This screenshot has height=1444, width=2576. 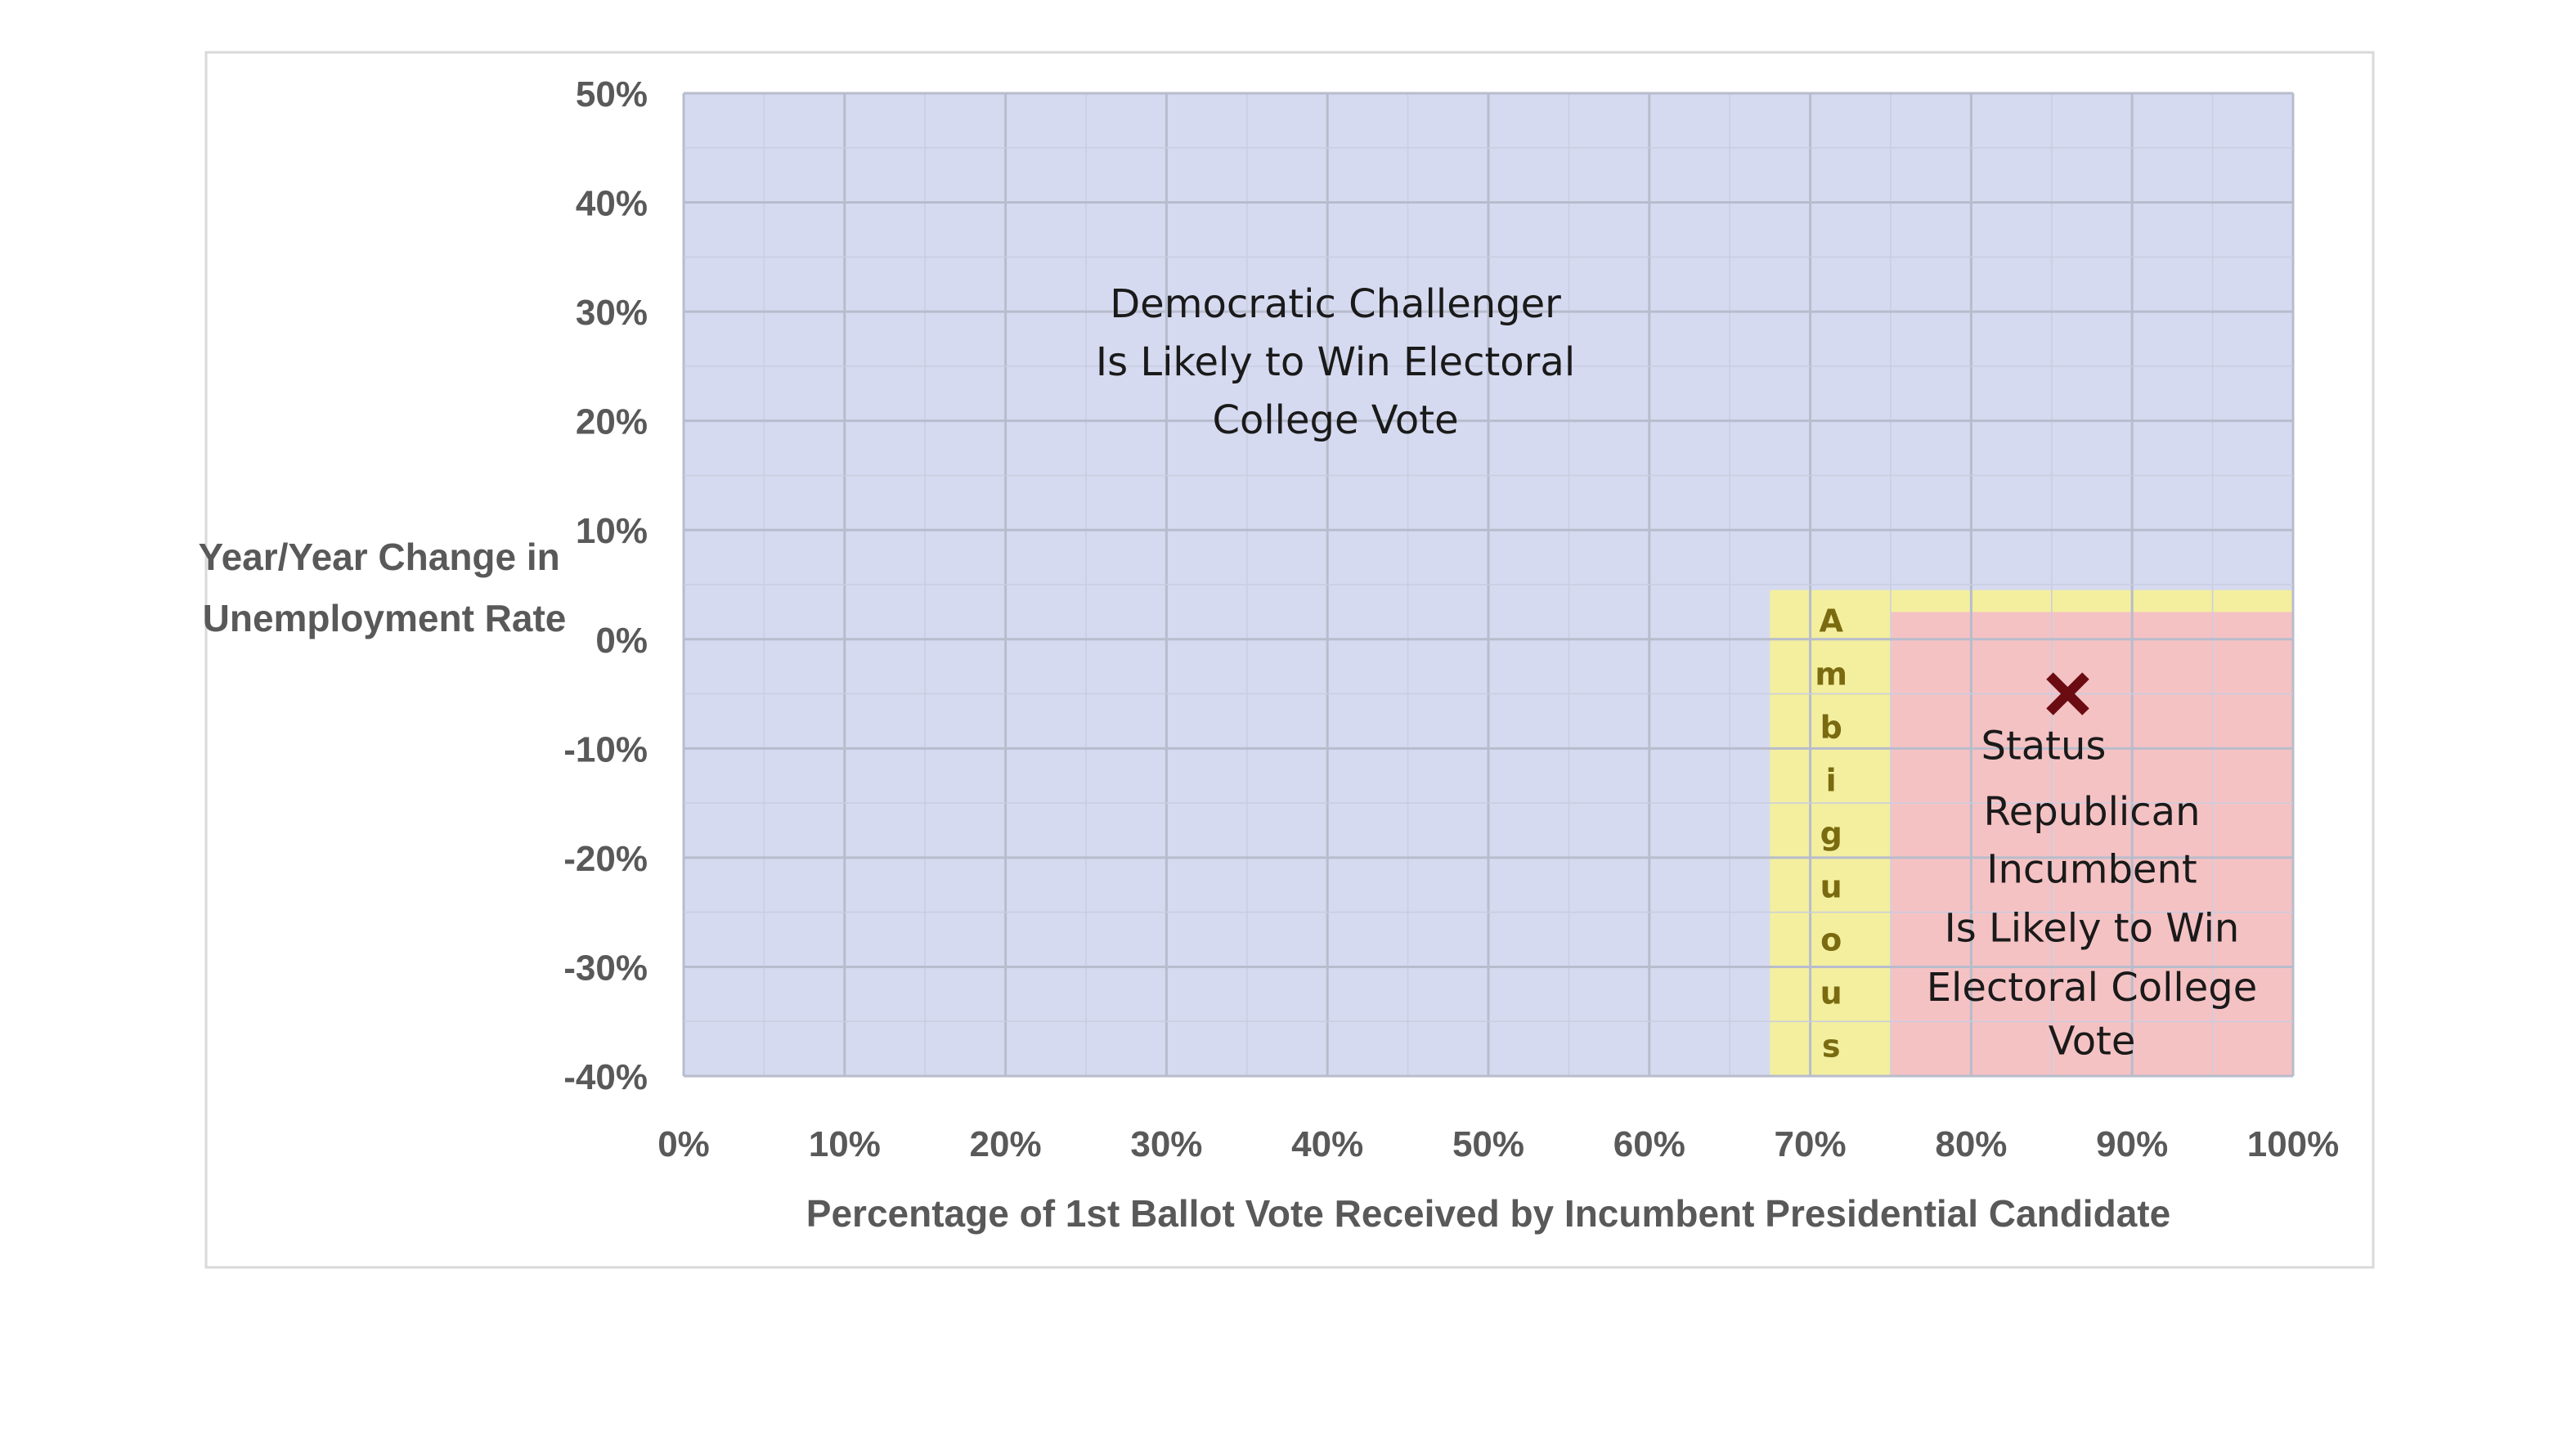 I want to click on y-axis-title-line-2: Unemployment Rate, so click(x=385, y=618).